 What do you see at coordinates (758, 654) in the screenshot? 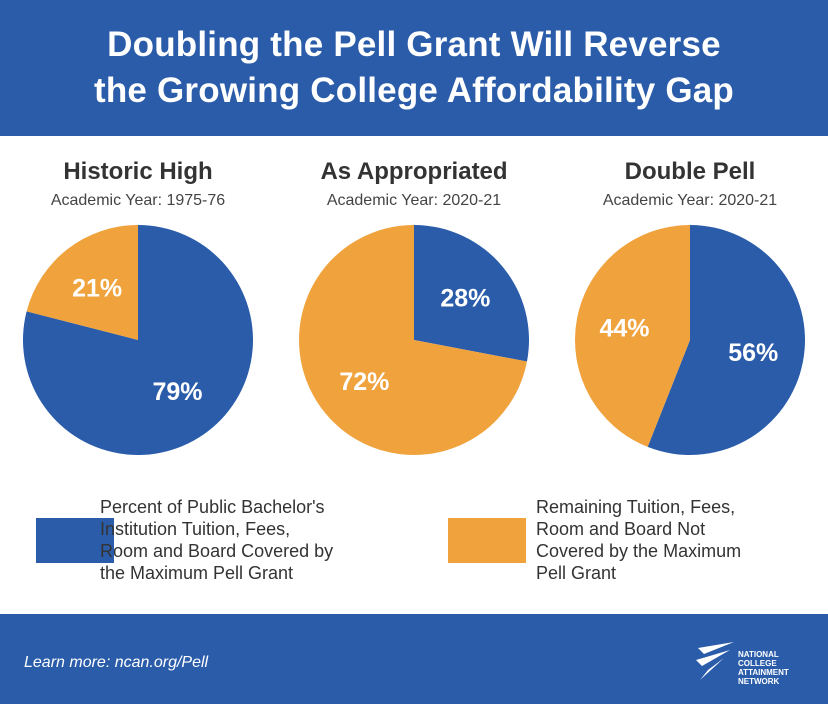
I see `logo-line-1: NATIONAL` at bounding box center [758, 654].